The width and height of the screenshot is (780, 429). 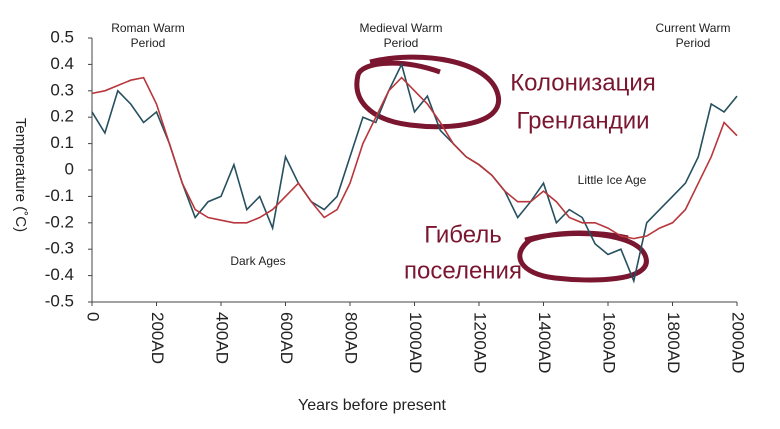 What do you see at coordinates (463, 270) in the screenshot?
I see `annotation: поселения` at bounding box center [463, 270].